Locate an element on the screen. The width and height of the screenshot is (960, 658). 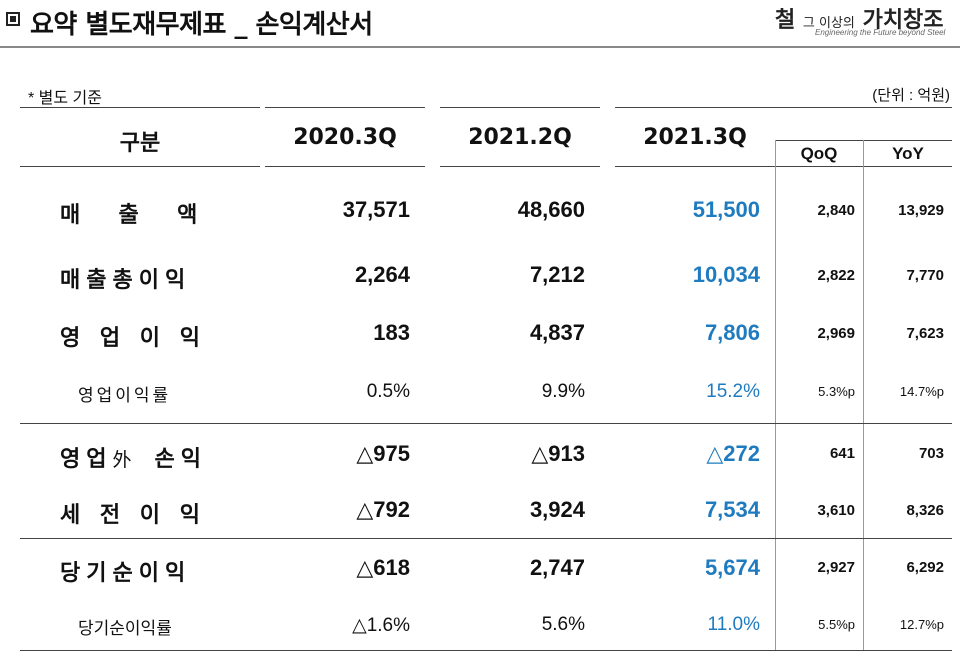
cell-2020-3q: 0.5% is located at coordinates (388, 391).